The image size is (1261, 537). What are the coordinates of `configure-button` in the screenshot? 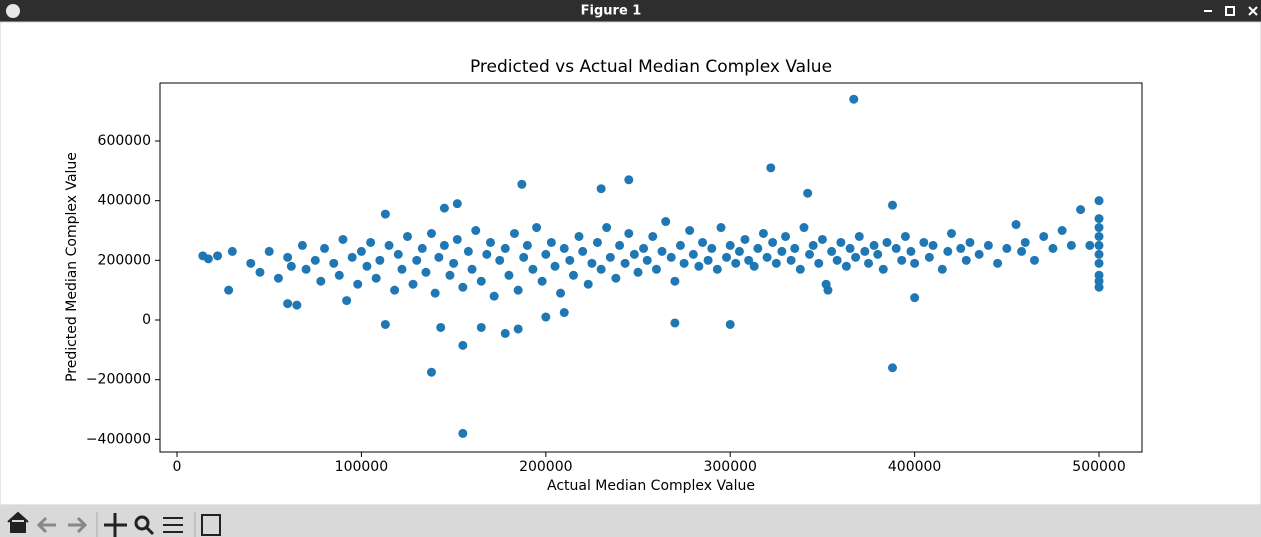 It's located at (173, 525).